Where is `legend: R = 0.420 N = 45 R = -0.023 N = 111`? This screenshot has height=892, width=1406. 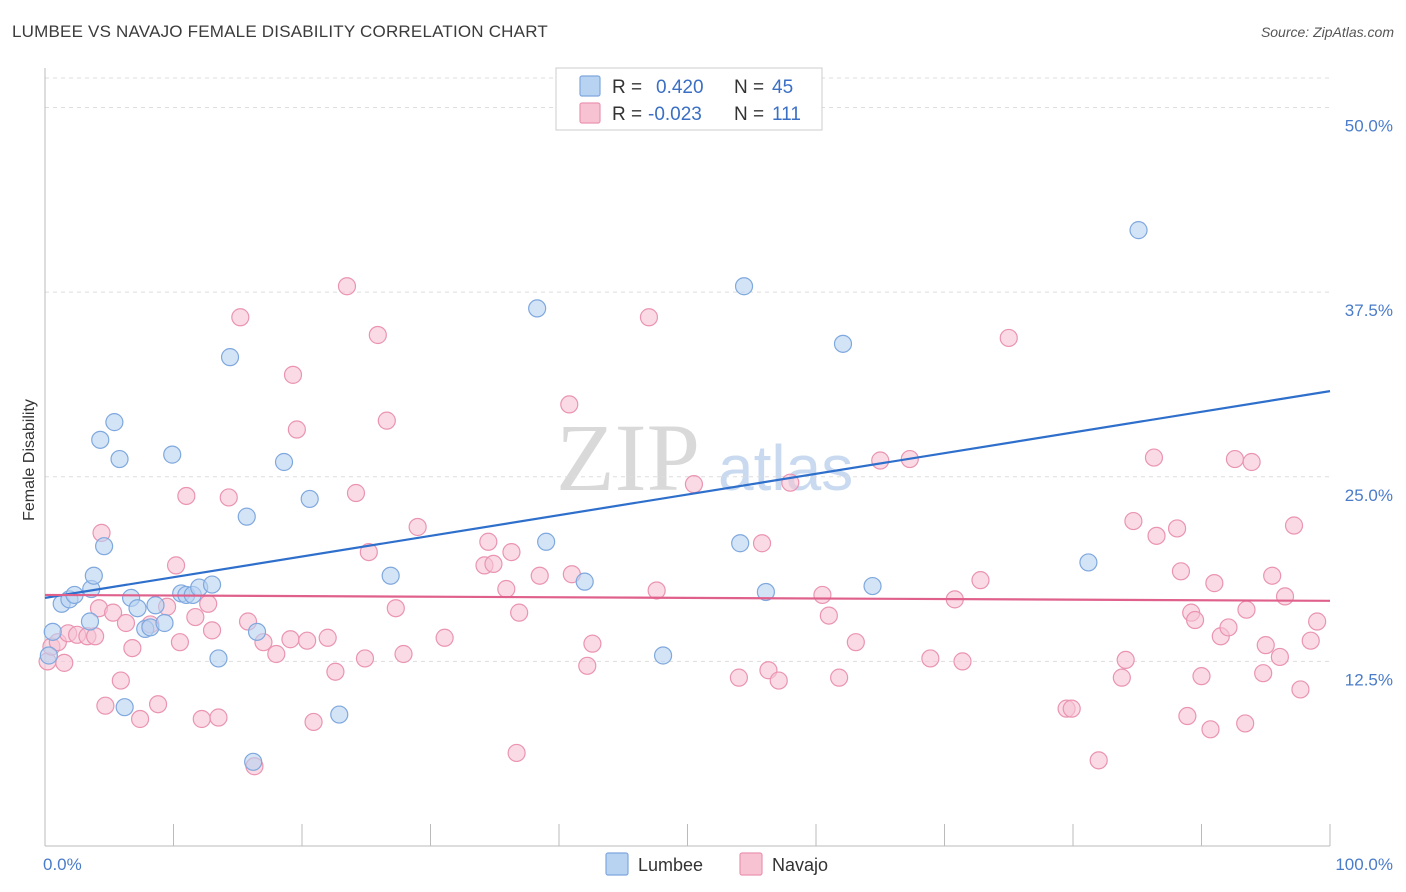
legend: R = 0.420 N = 45 R = -0.023 N = 111 is located at coordinates (689, 99).